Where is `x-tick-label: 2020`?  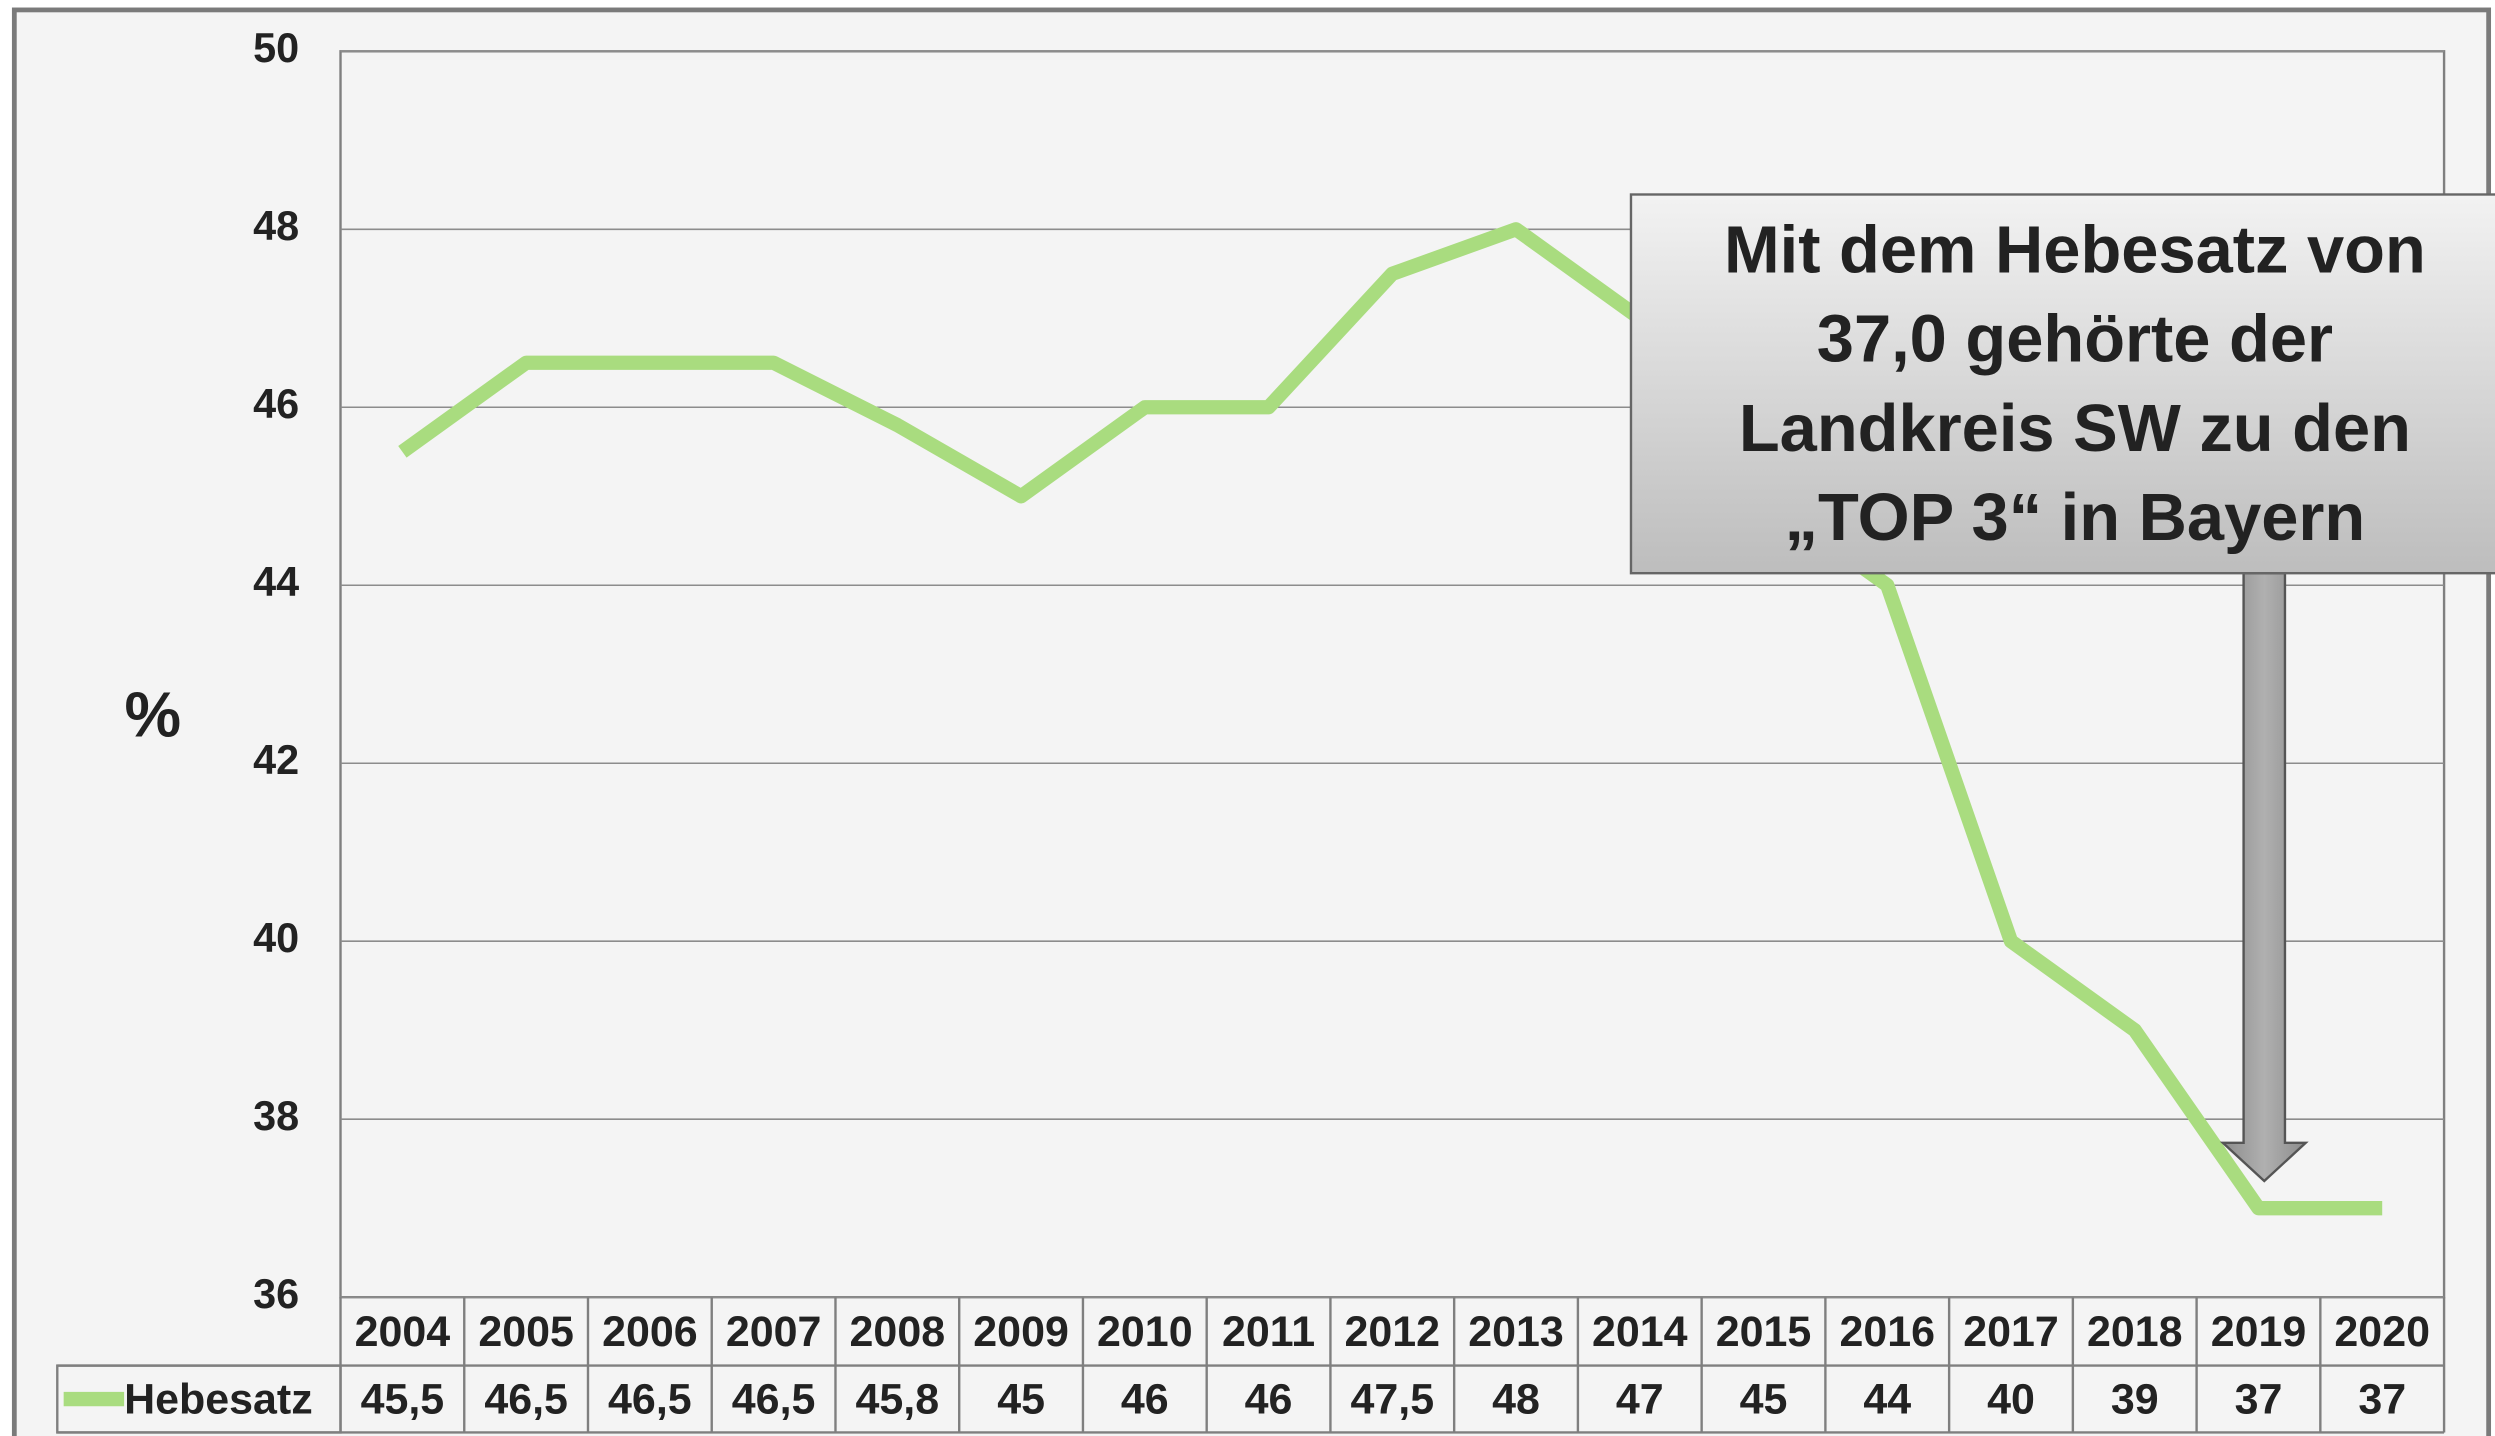 x-tick-label: 2020 is located at coordinates (2382, 1332).